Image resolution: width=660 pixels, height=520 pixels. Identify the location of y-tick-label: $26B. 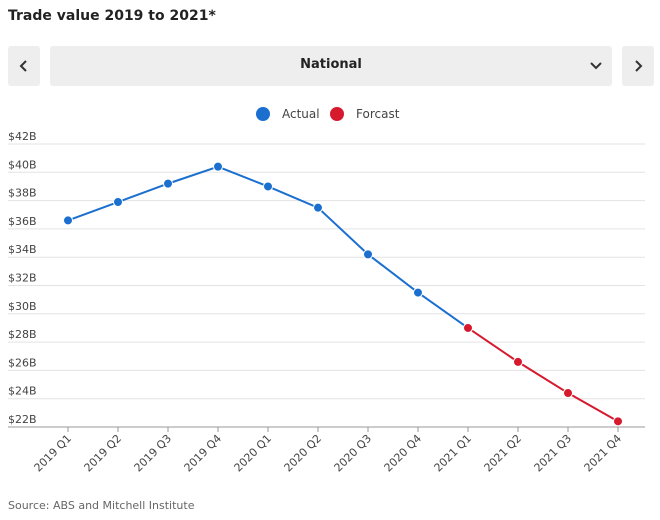
(22, 362).